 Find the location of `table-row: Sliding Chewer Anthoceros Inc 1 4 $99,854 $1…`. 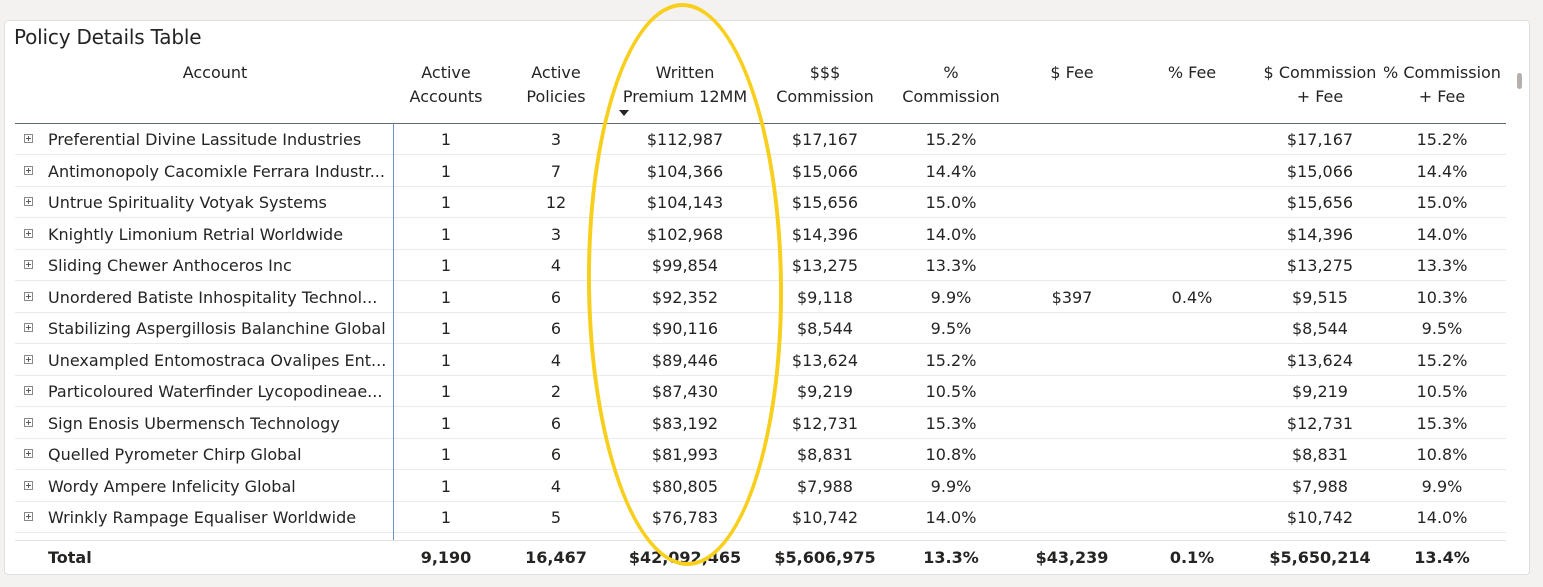

table-row: Sliding Chewer Anthoceros Inc 1 4 $99,854 $1… is located at coordinates (760, 265).